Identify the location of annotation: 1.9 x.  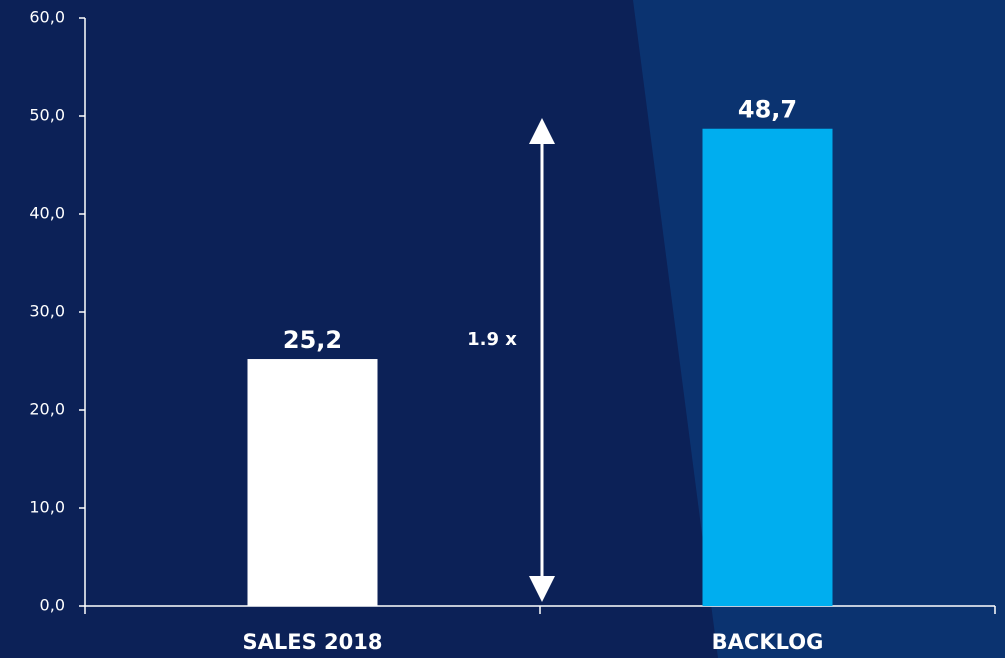
(492, 339).